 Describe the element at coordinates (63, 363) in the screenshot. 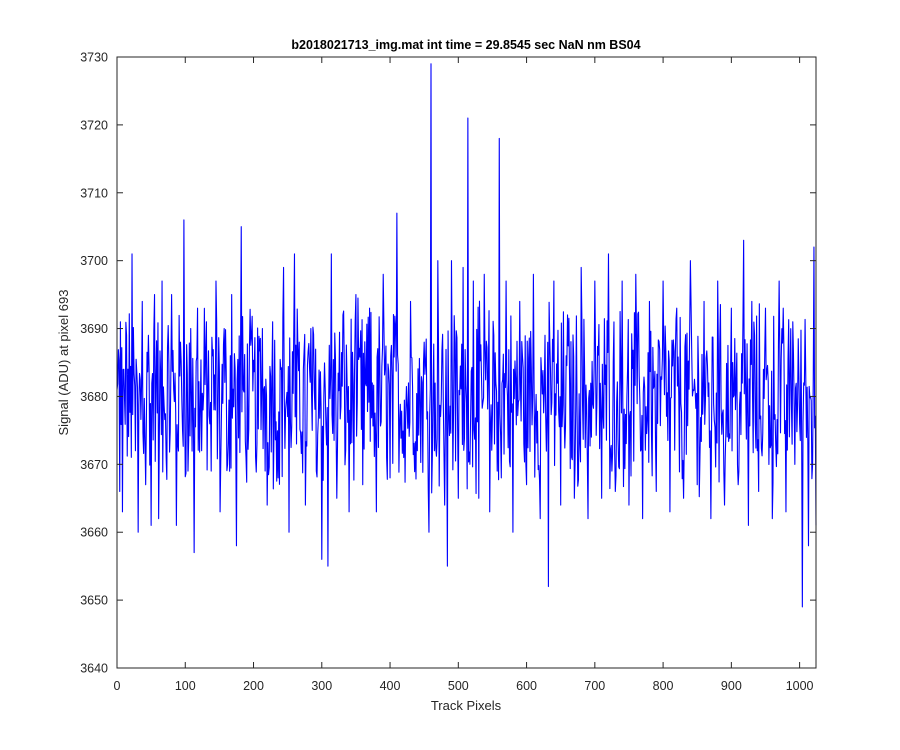

I see `y-axis-label: Signal (ADU) at pixel 693` at that location.